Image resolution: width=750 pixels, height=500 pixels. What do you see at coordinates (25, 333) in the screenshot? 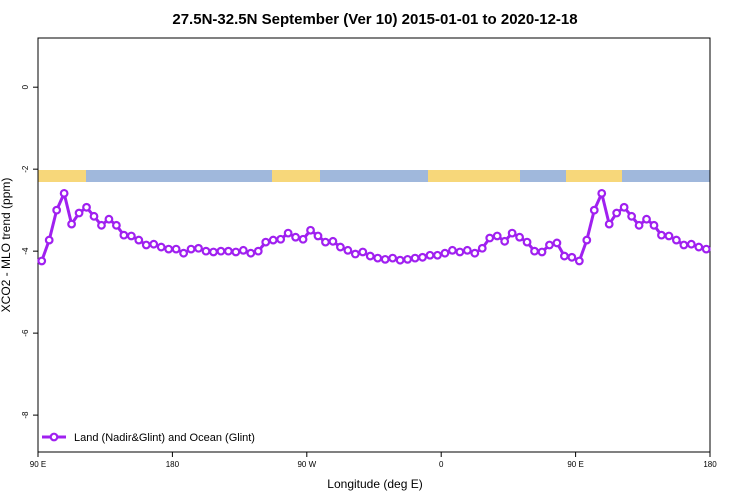
I see `y-tick-label: -6` at bounding box center [25, 333].